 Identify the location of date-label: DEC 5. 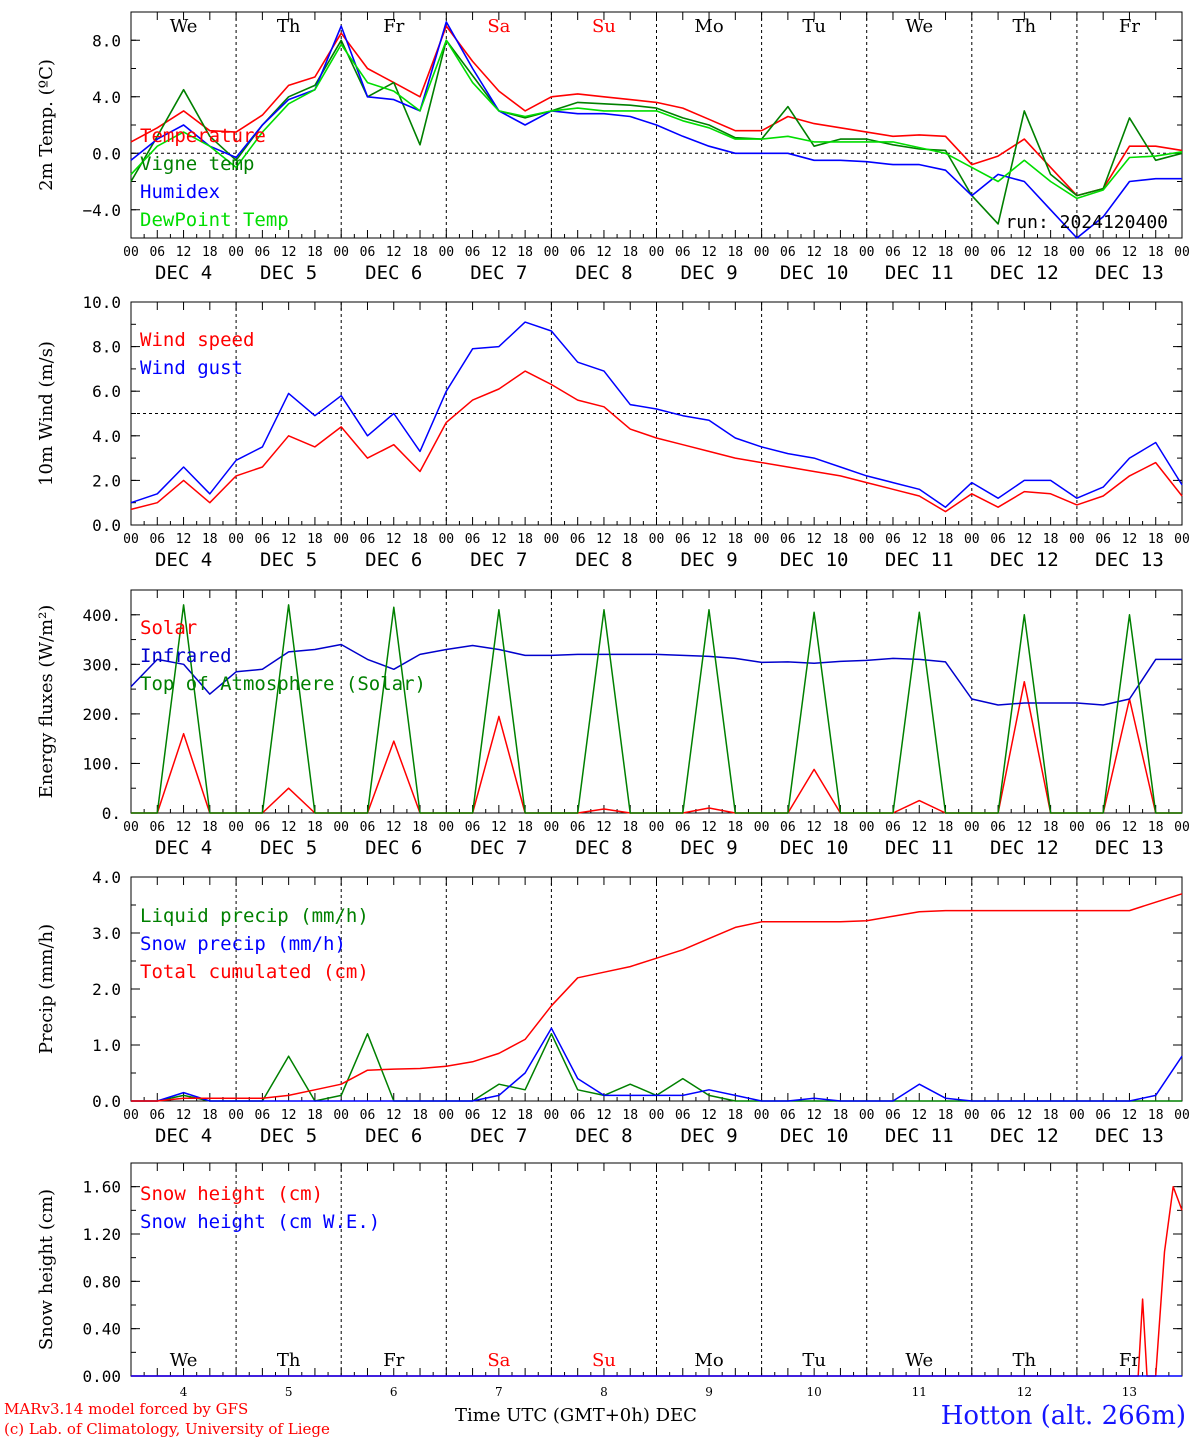
(288, 560).